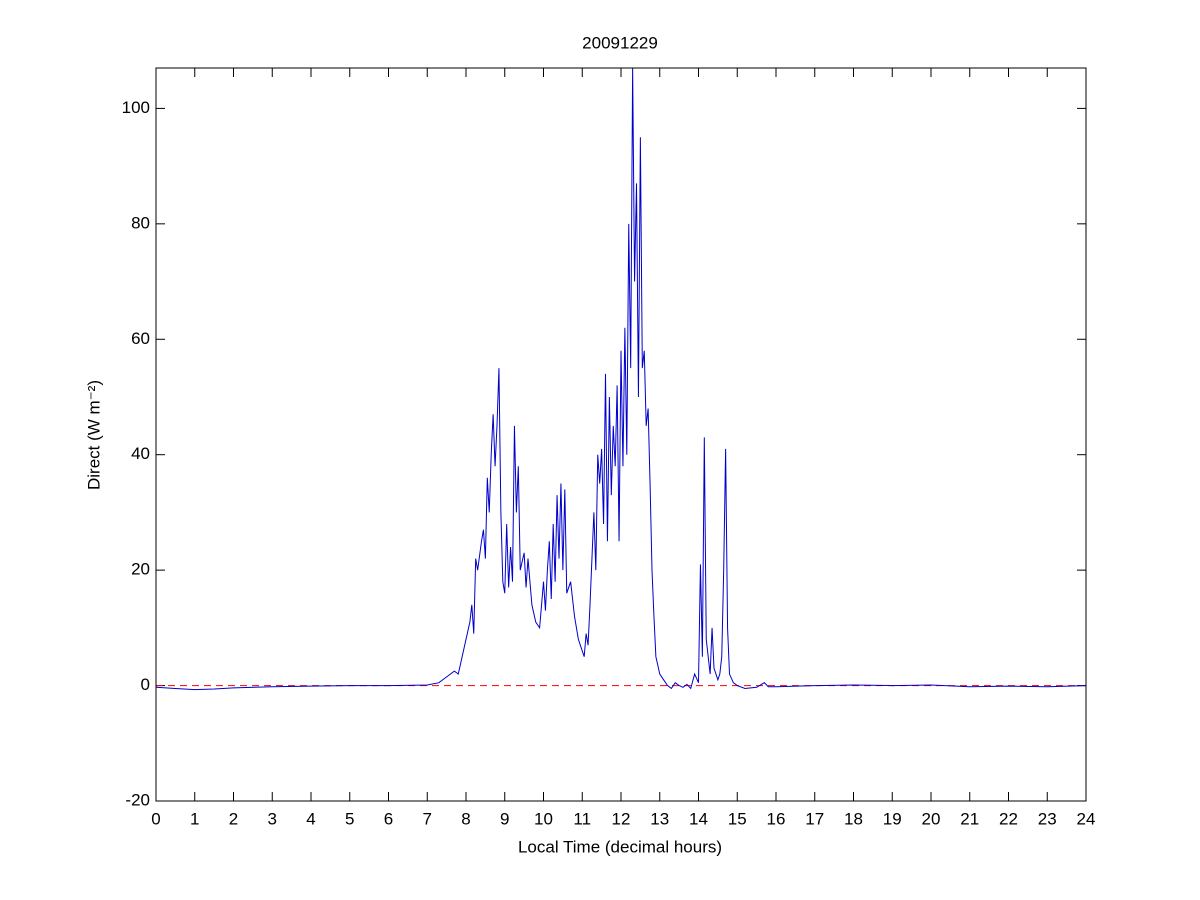  I want to click on x-tick-label: 17, so click(814, 818).